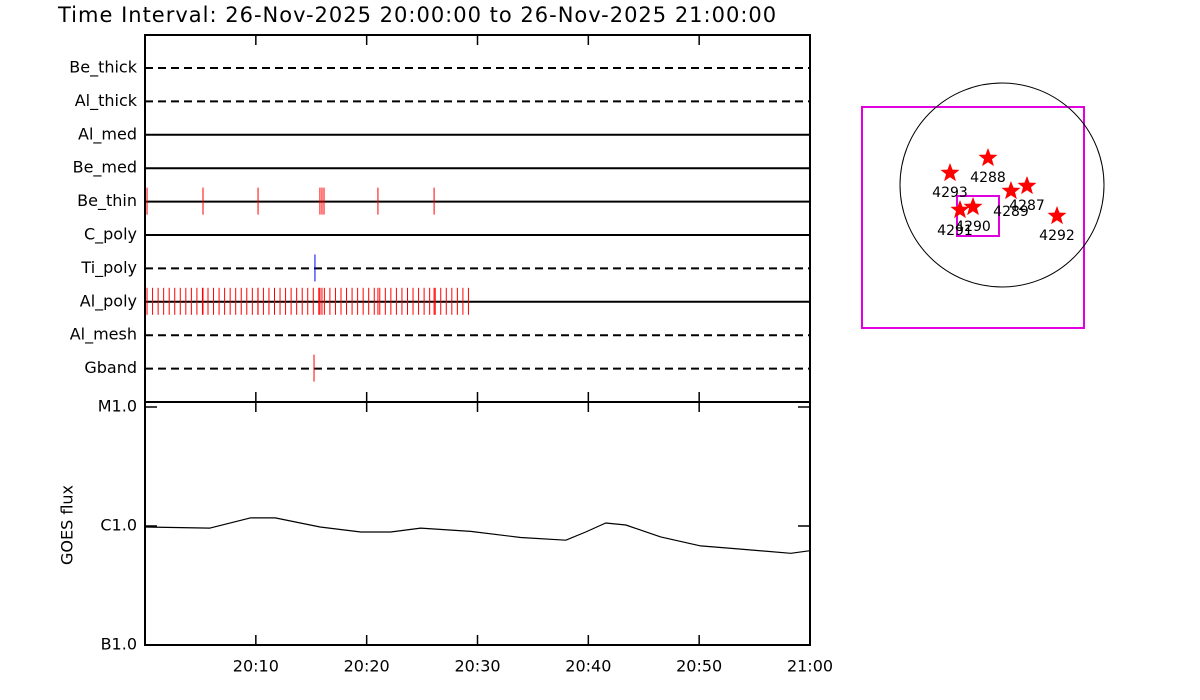  I want to click on goes-line, so click(477, 535).